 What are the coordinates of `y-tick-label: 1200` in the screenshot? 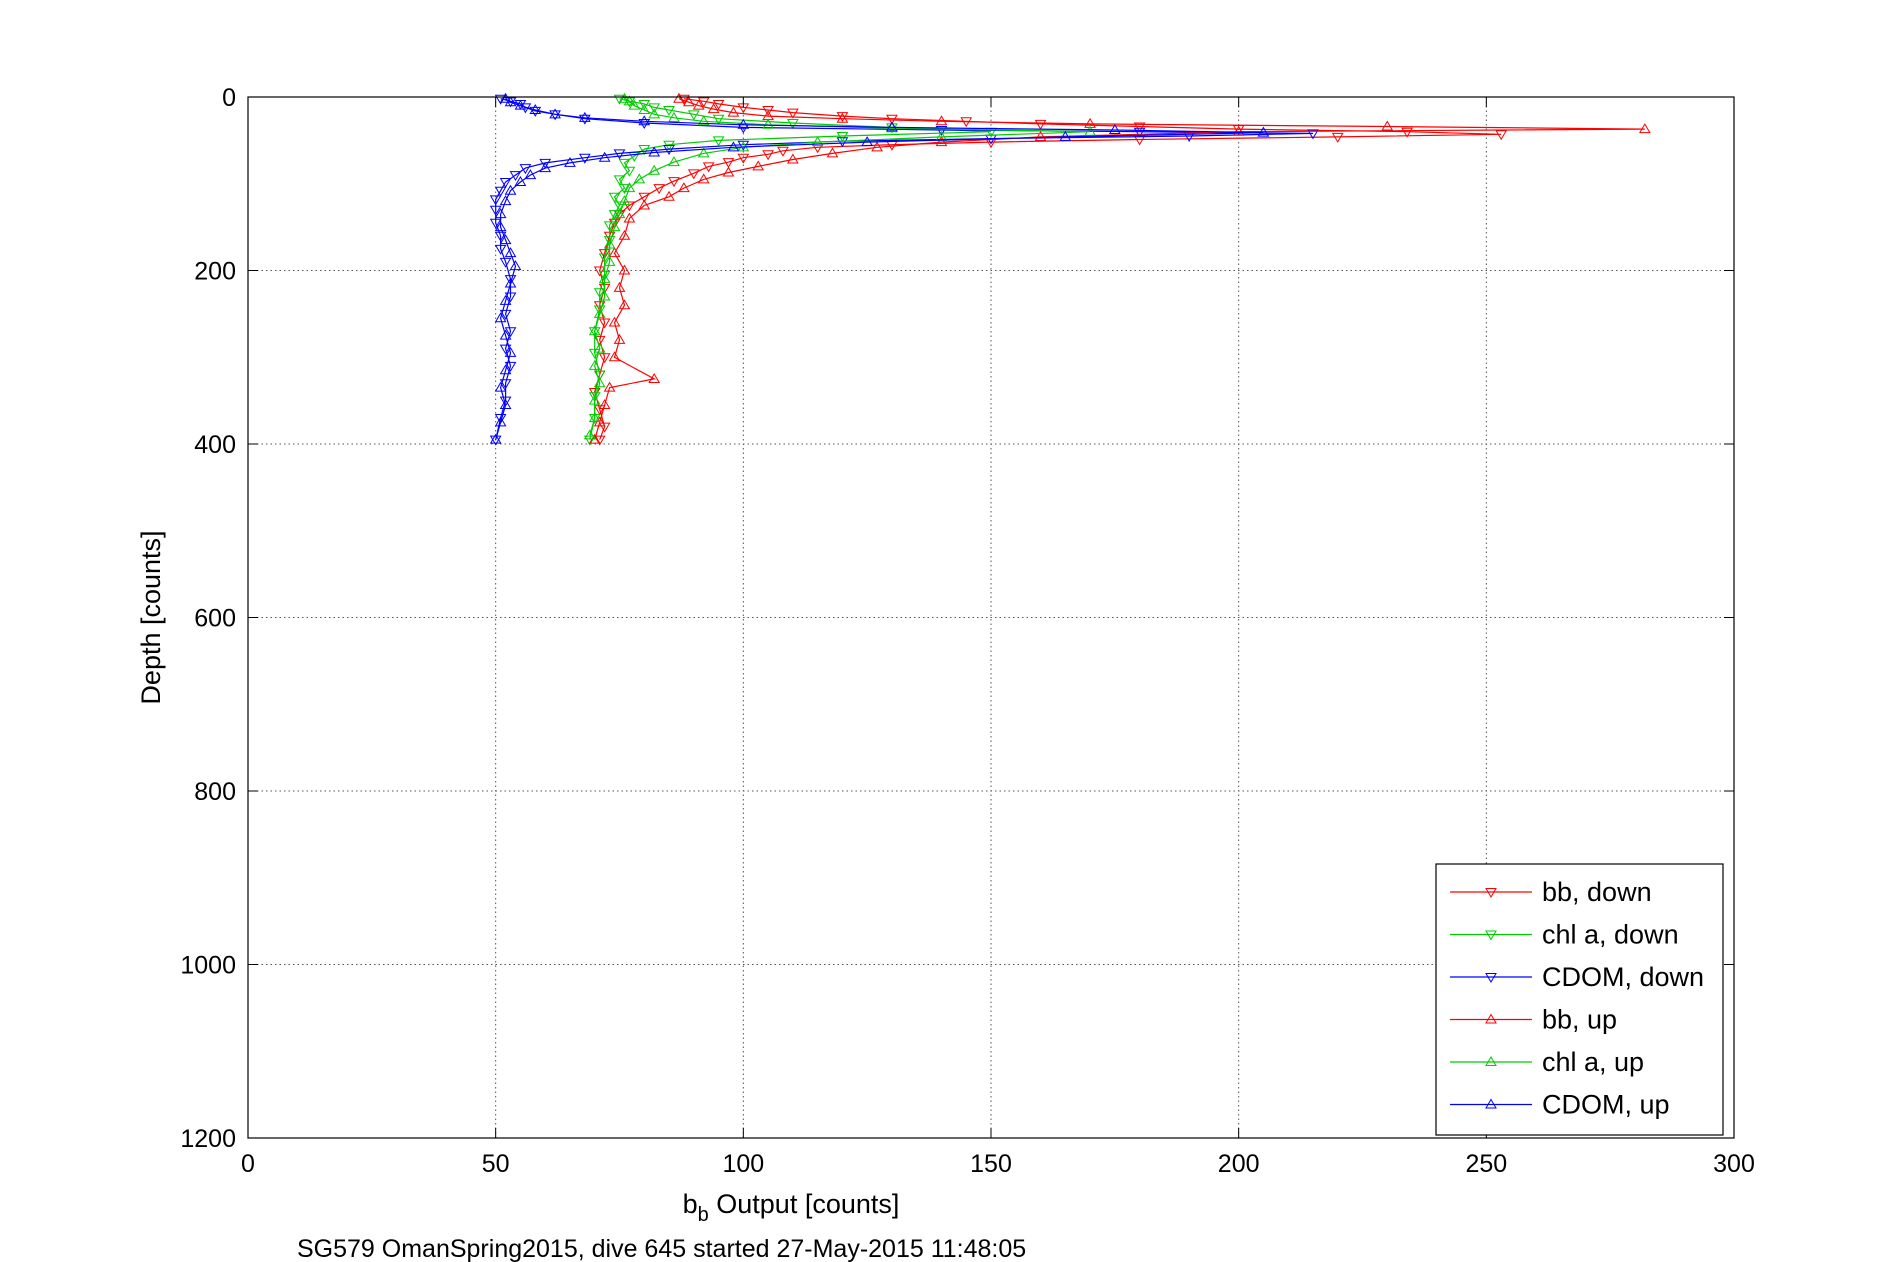 It's located at (208, 1139).